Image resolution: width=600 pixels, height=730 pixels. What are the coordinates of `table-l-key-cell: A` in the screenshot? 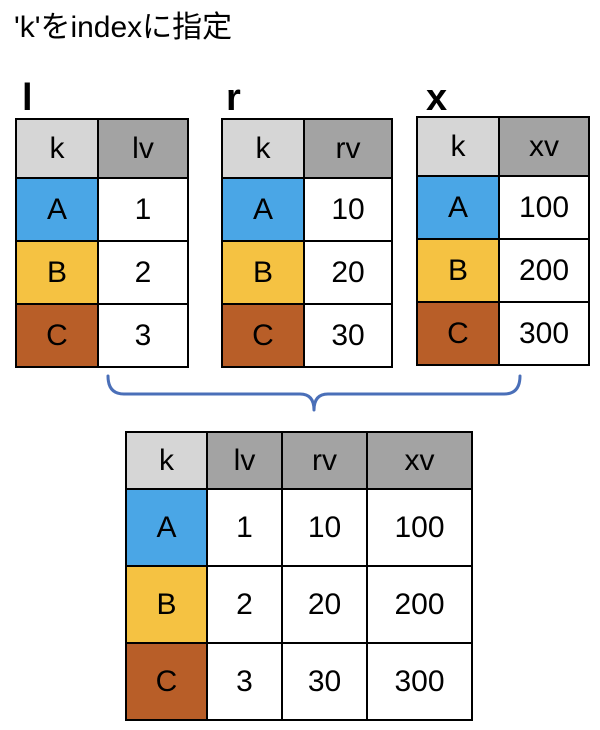 It's located at (57, 209).